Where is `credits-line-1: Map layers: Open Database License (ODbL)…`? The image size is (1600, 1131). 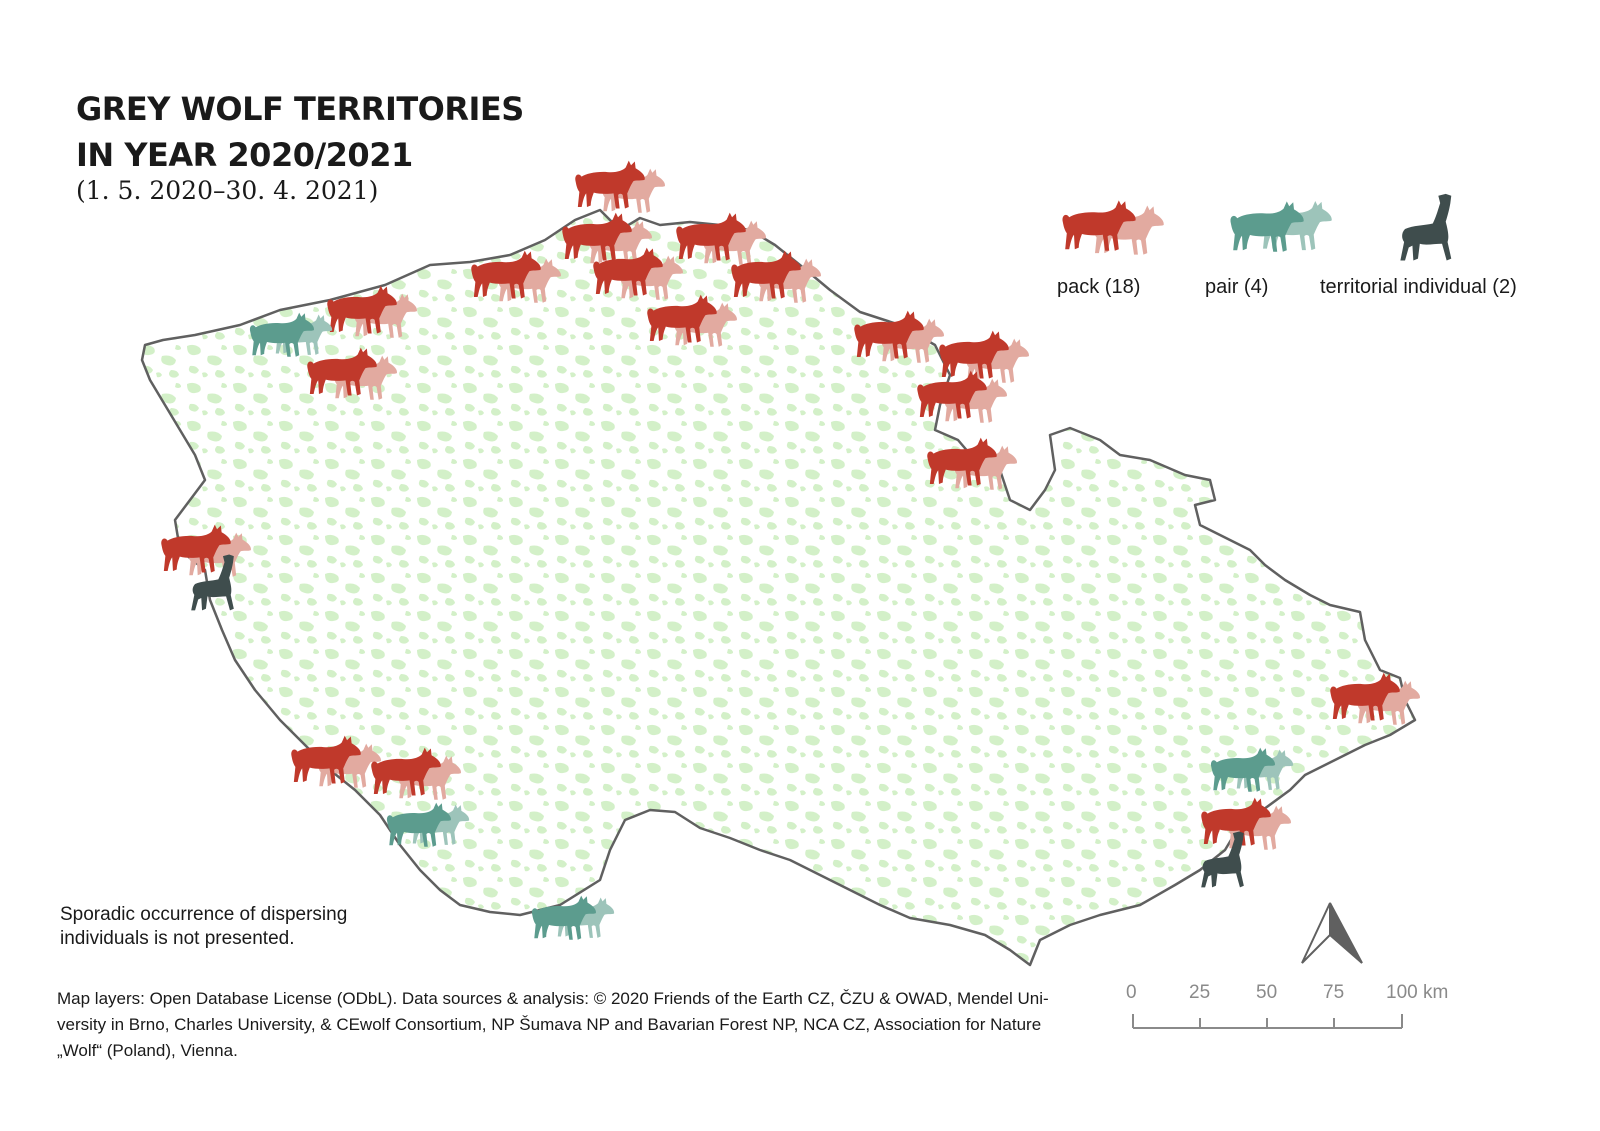
credits-line-1: Map layers: Open Database License (ODbL)… is located at coordinates (553, 998).